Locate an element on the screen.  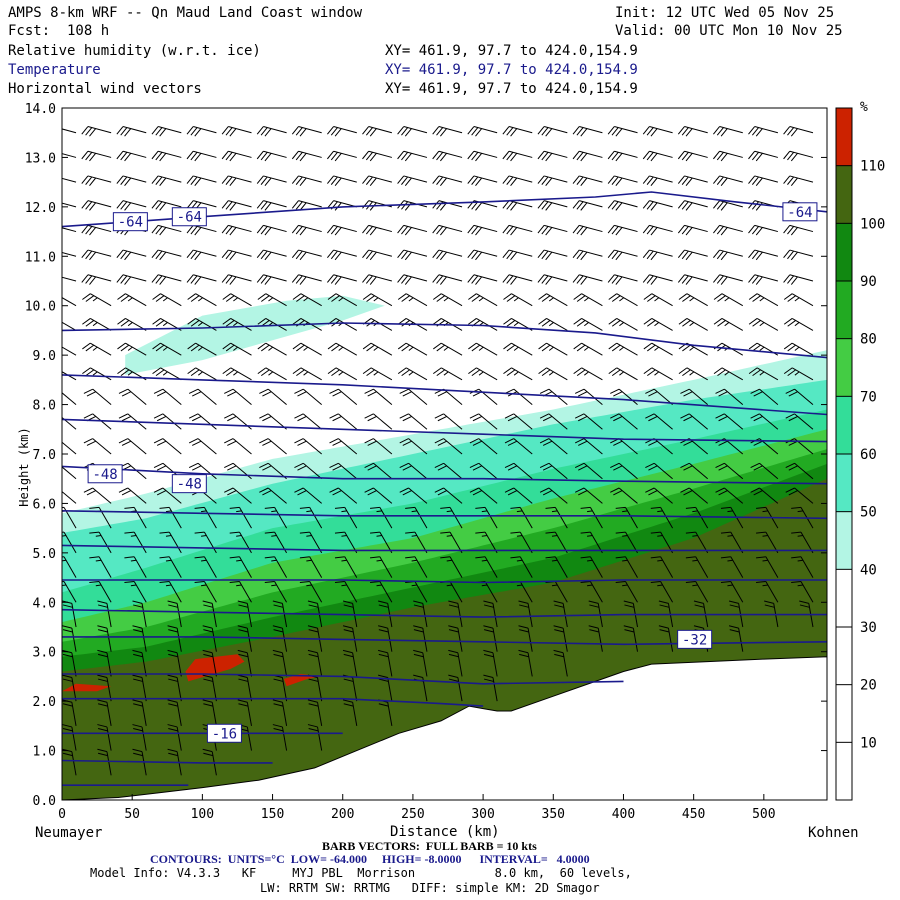
x-tick-label: 50 is located at coordinates (132, 814).